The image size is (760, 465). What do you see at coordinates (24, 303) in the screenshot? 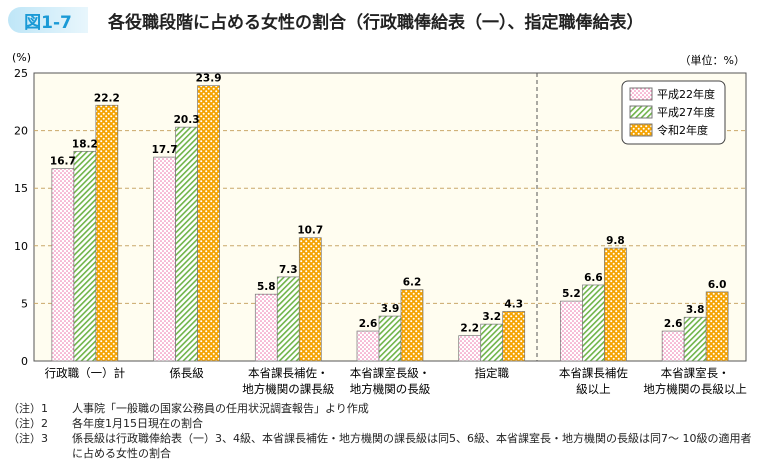
I see `y-tick-label: 5` at bounding box center [24, 303].